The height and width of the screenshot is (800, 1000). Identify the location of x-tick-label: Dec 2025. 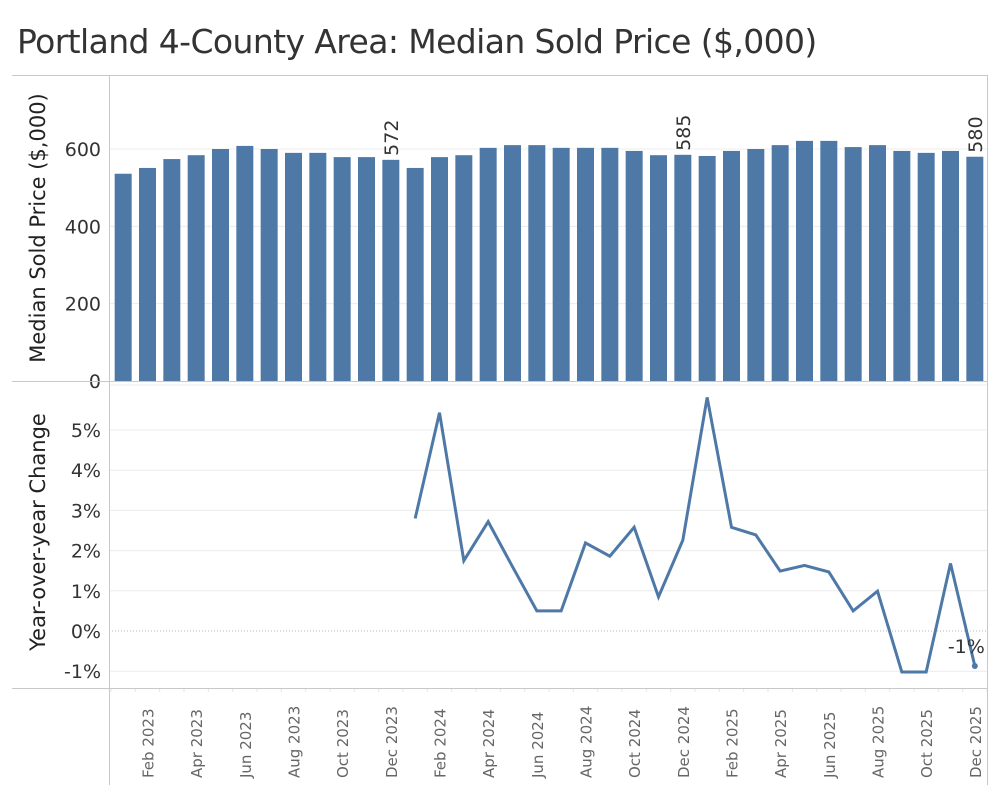
(976, 742).